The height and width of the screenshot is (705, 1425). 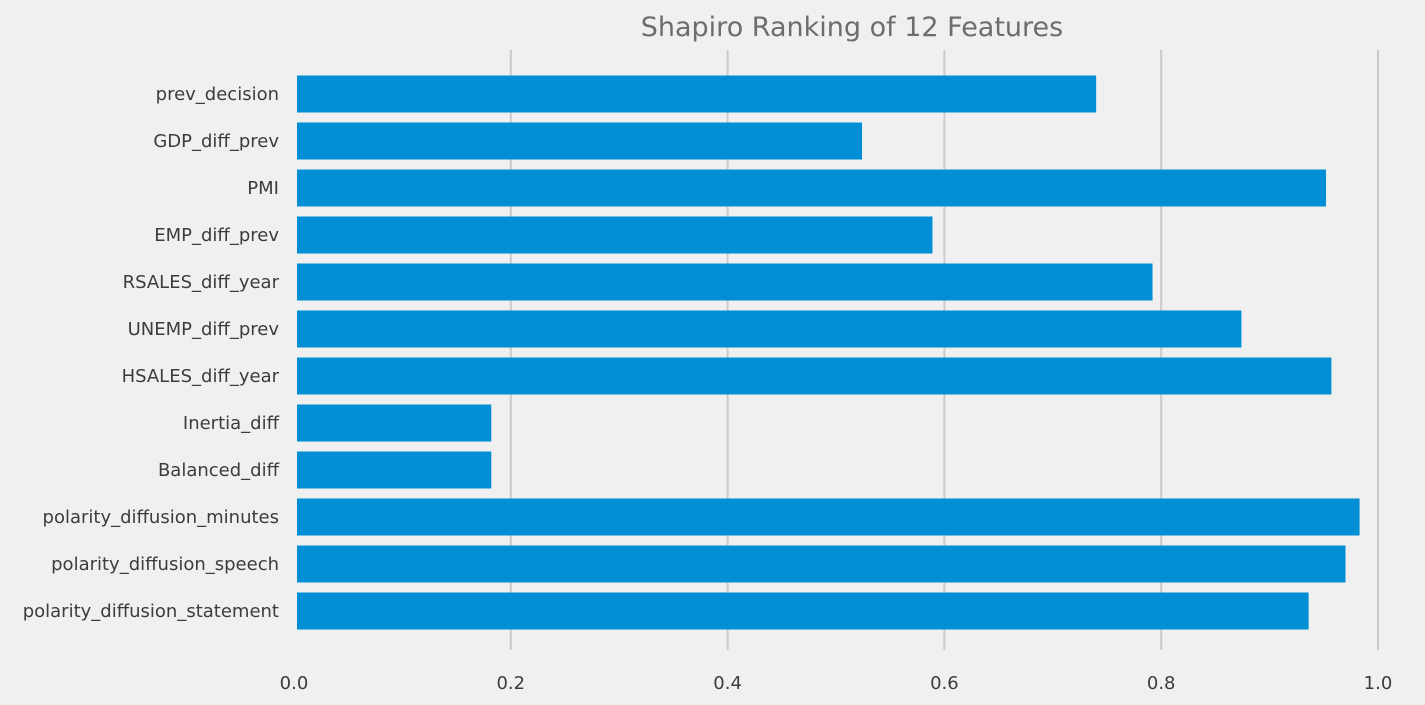 I want to click on bar-inertia-diff, so click(x=394, y=423).